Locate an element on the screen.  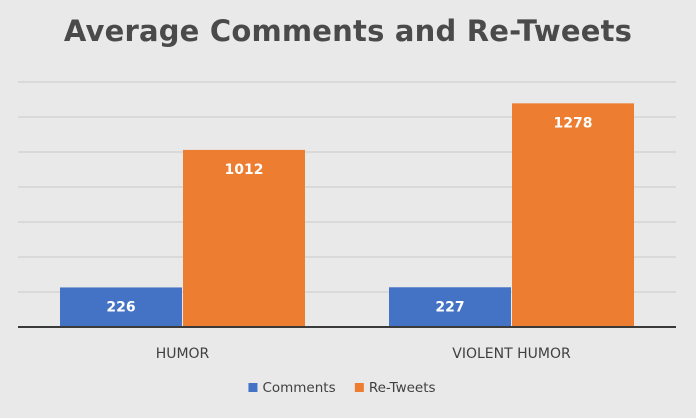
data-label: 1278 is located at coordinates (573, 123).